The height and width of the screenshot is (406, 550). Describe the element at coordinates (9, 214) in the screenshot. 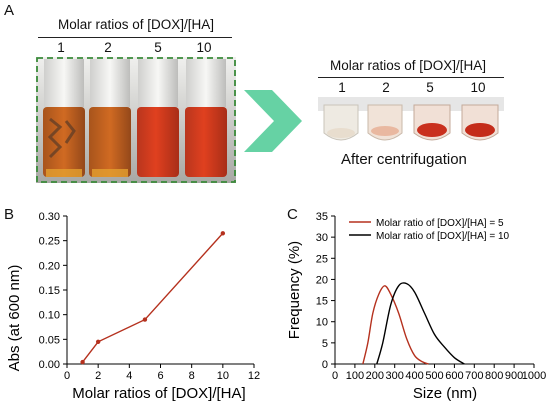

I see `panel-b-label: B` at that location.